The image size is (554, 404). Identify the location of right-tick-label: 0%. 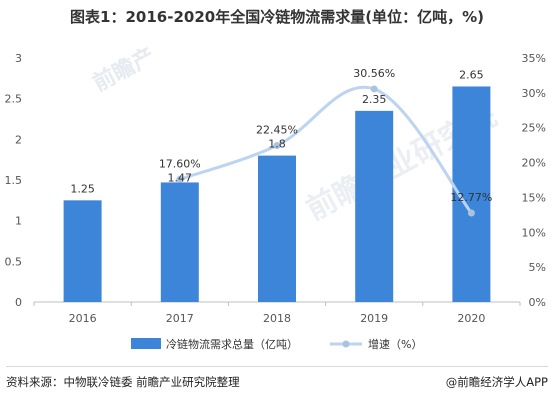
(537, 302).